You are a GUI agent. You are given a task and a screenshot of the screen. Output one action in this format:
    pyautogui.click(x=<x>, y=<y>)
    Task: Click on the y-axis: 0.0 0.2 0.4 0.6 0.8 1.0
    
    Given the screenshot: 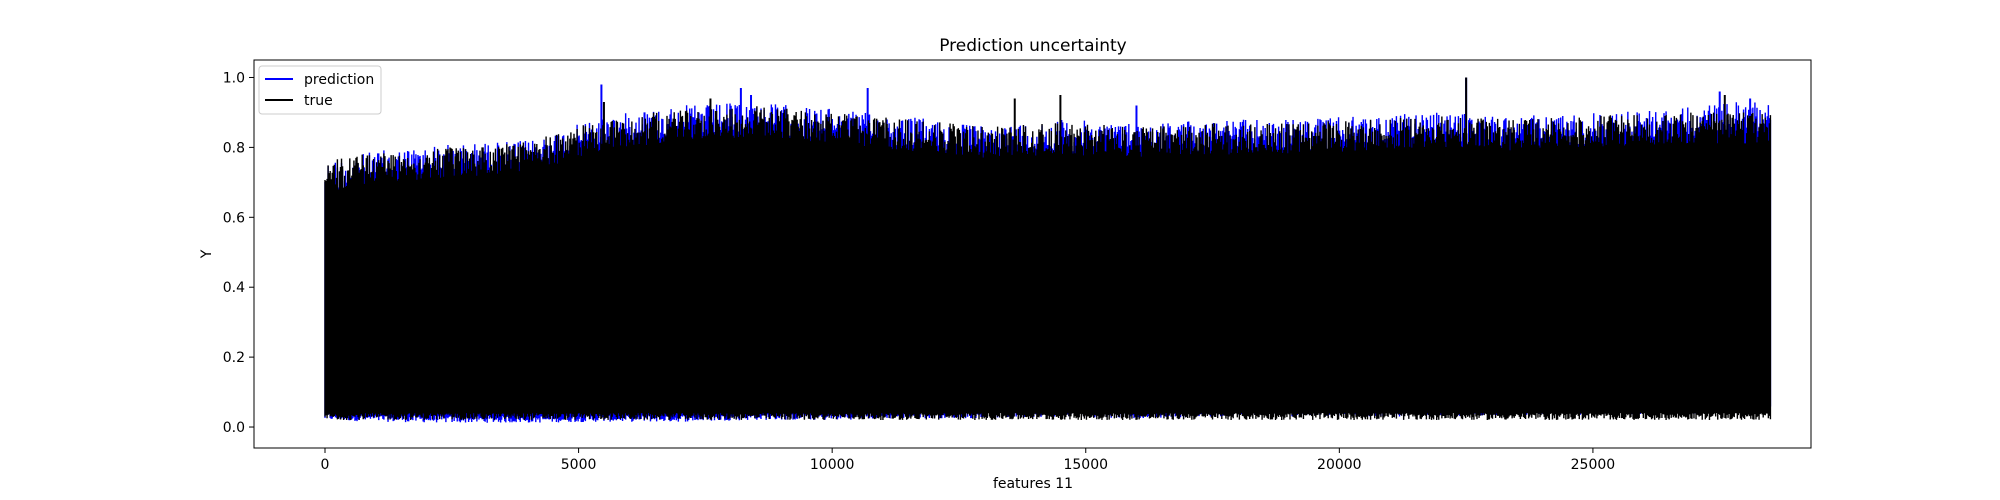 What is the action you would take?
    pyautogui.click(x=238, y=253)
    